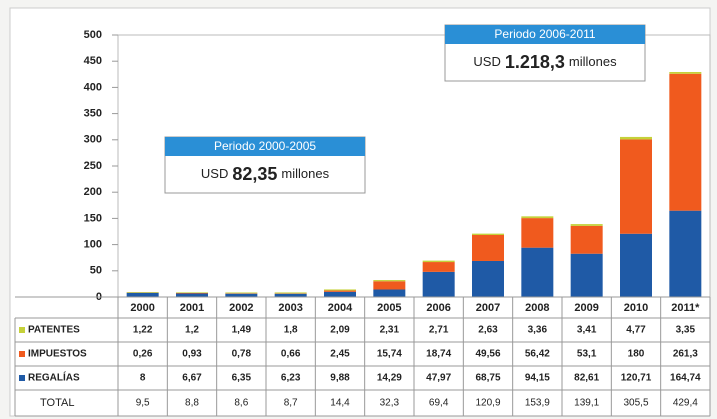 This screenshot has width=717, height=419. I want to click on annotation-amount: 1.218,3, so click(535, 62).